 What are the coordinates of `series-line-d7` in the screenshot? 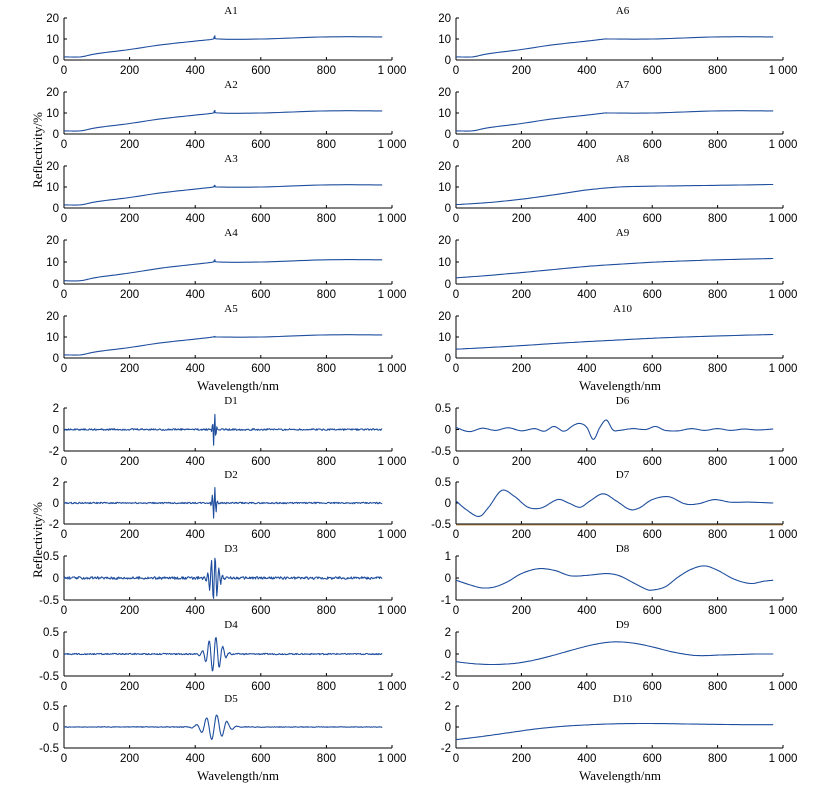 It's located at (614, 503).